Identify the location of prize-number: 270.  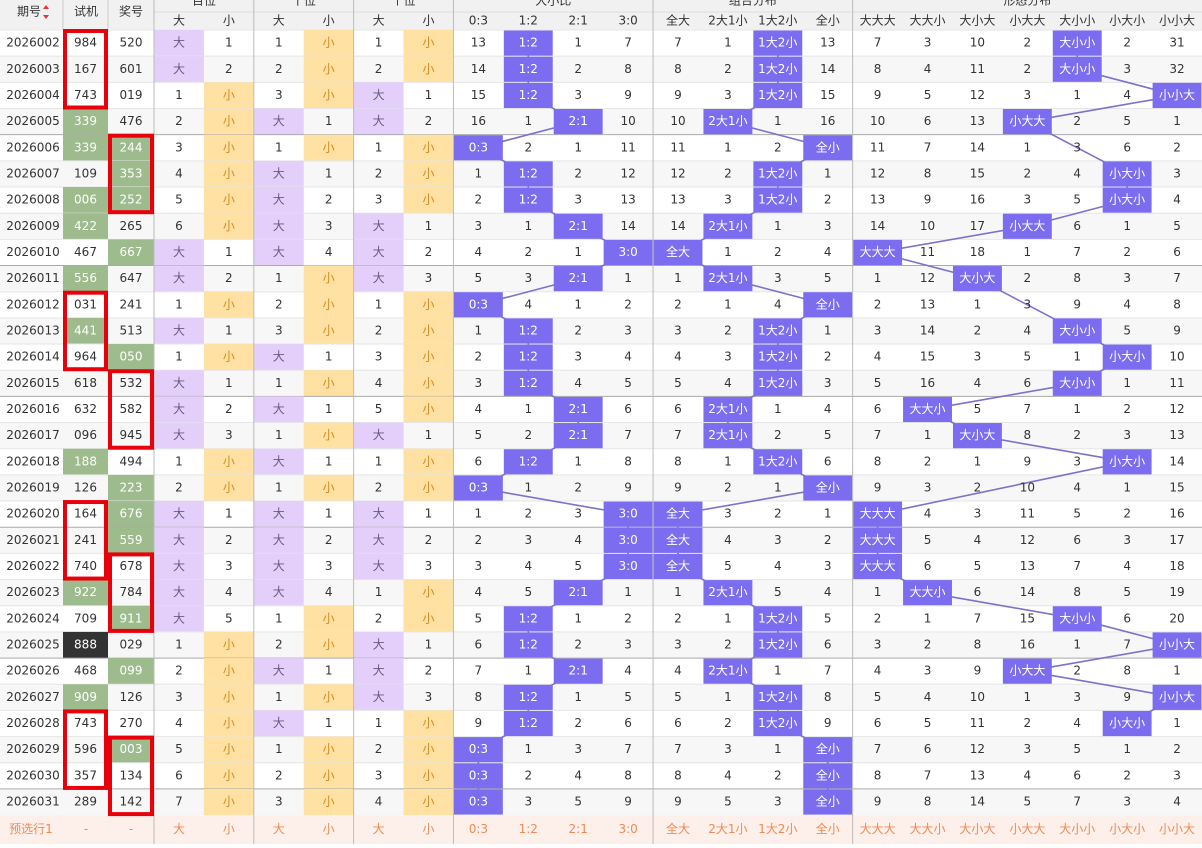
(131, 723).